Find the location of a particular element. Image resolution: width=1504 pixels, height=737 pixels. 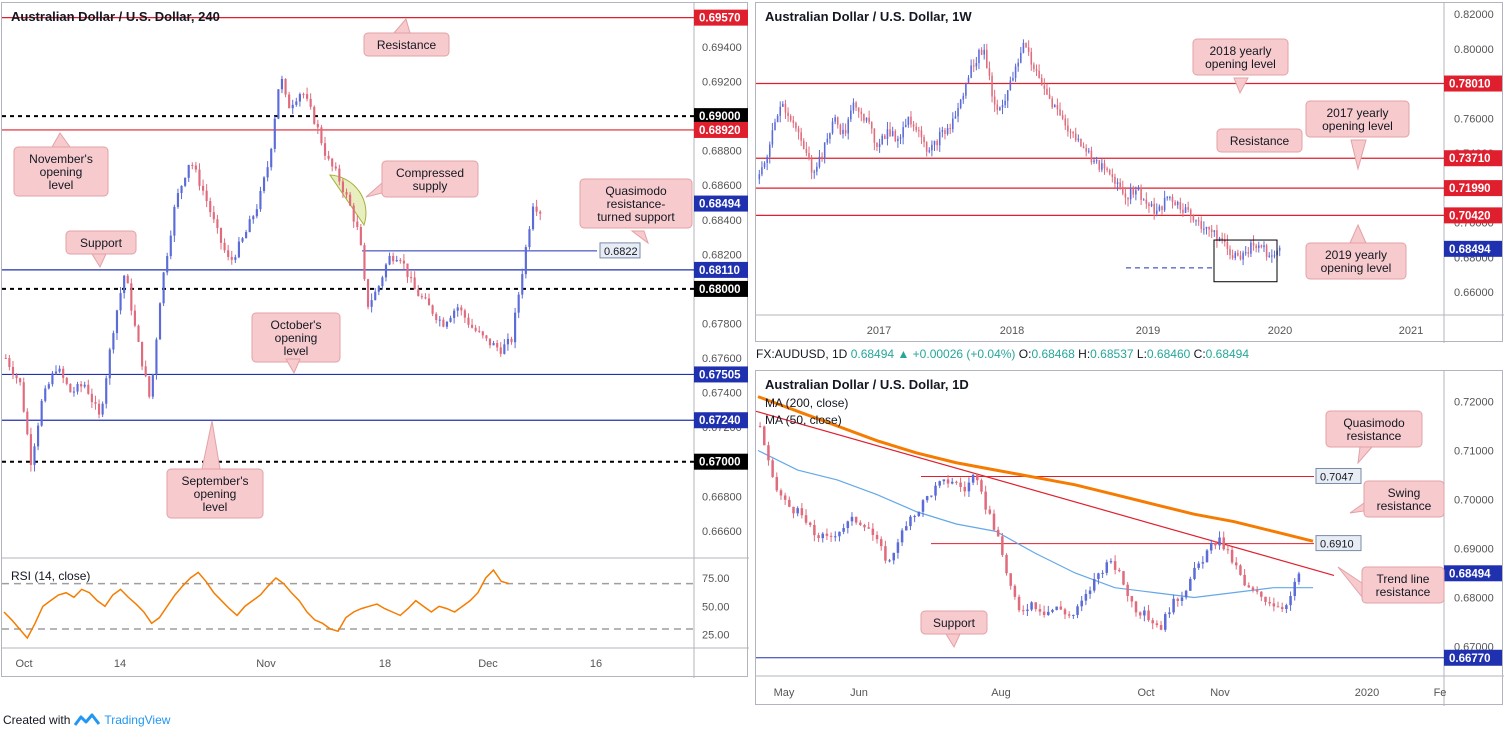

ohlc-last: 0.68494 is located at coordinates (872, 354).